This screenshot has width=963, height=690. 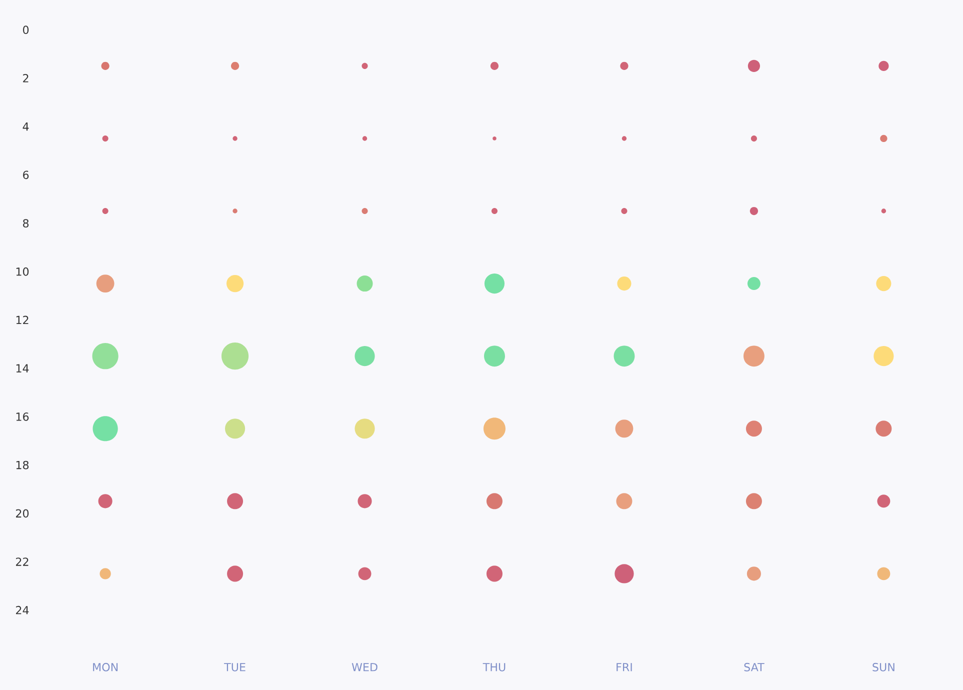 What do you see at coordinates (365, 667) in the screenshot?
I see `x-tick-label: WED` at bounding box center [365, 667].